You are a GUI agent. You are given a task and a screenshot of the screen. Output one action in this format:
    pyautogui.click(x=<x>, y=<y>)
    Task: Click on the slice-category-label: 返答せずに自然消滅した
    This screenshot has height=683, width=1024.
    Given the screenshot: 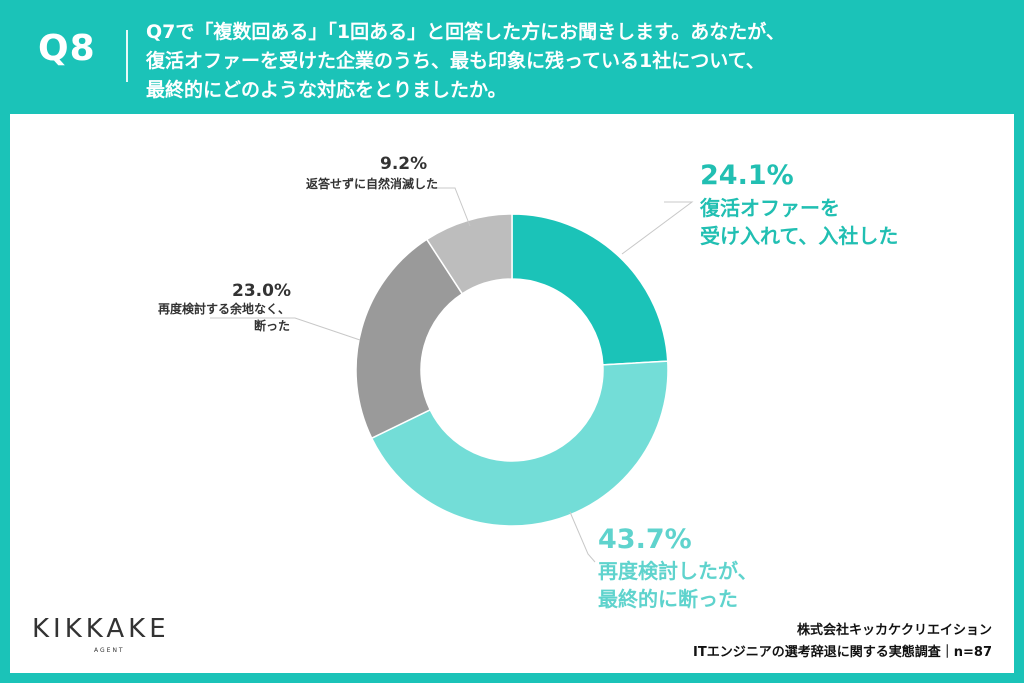 What is the action you would take?
    pyautogui.click(x=371, y=184)
    